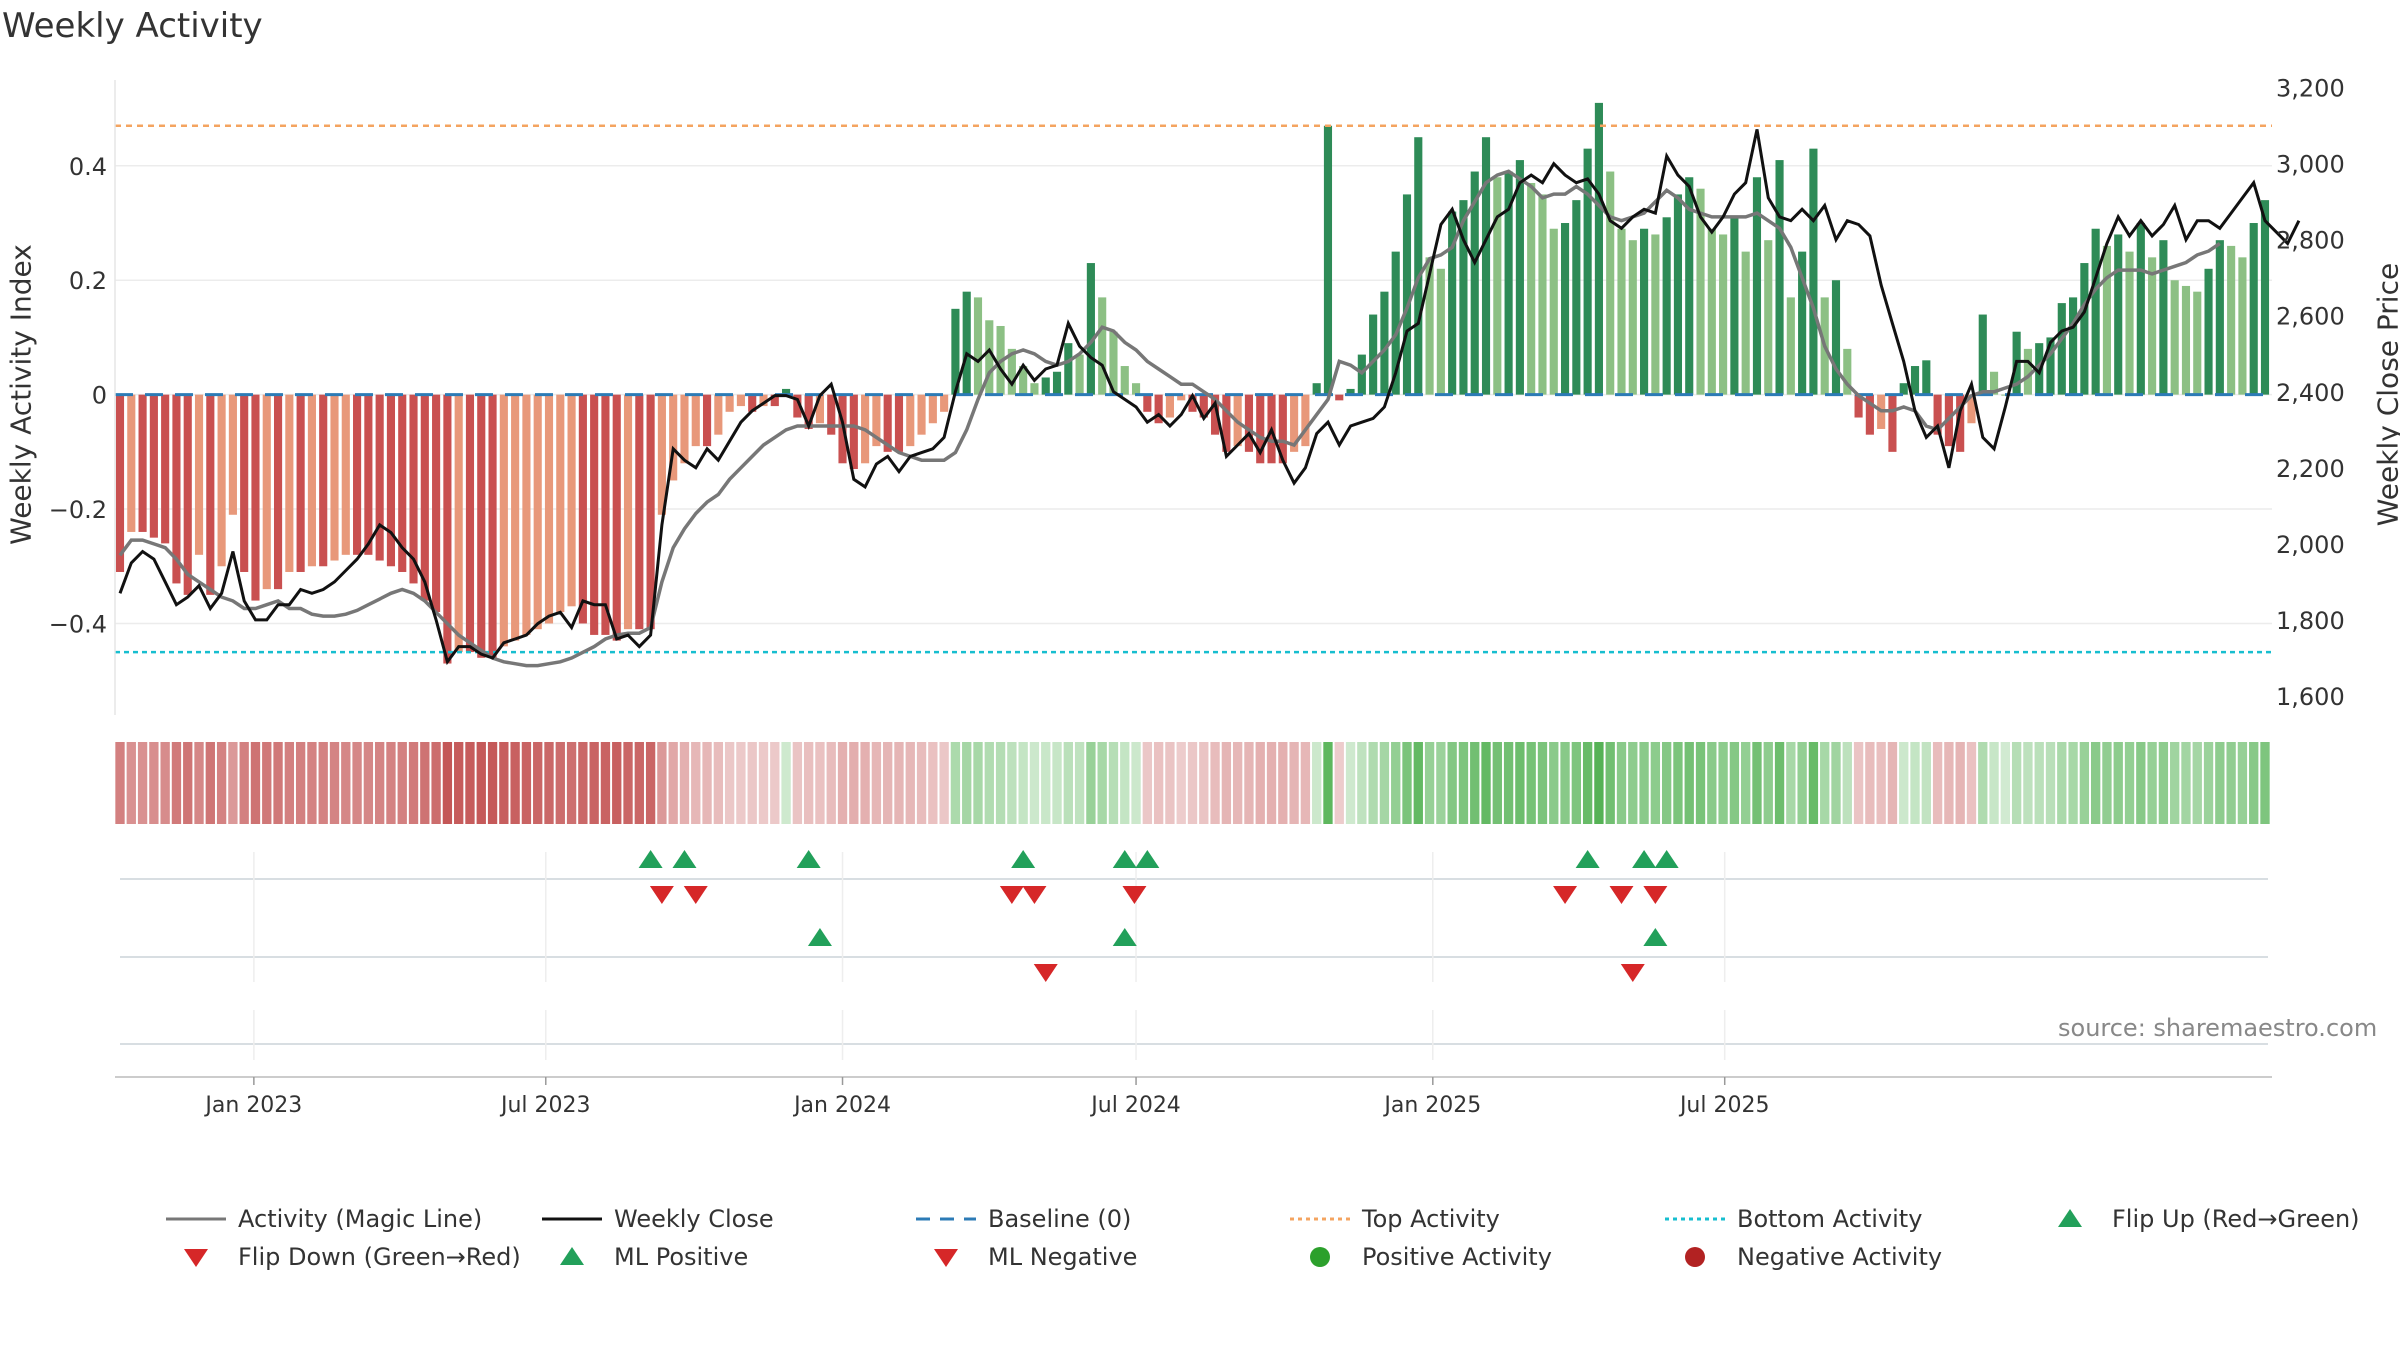 Image resolution: width=2400 pixels, height=1350 pixels. What do you see at coordinates (1395, 1219) in the screenshot?
I see `legend-item-top-activity: Top Activity` at bounding box center [1395, 1219].